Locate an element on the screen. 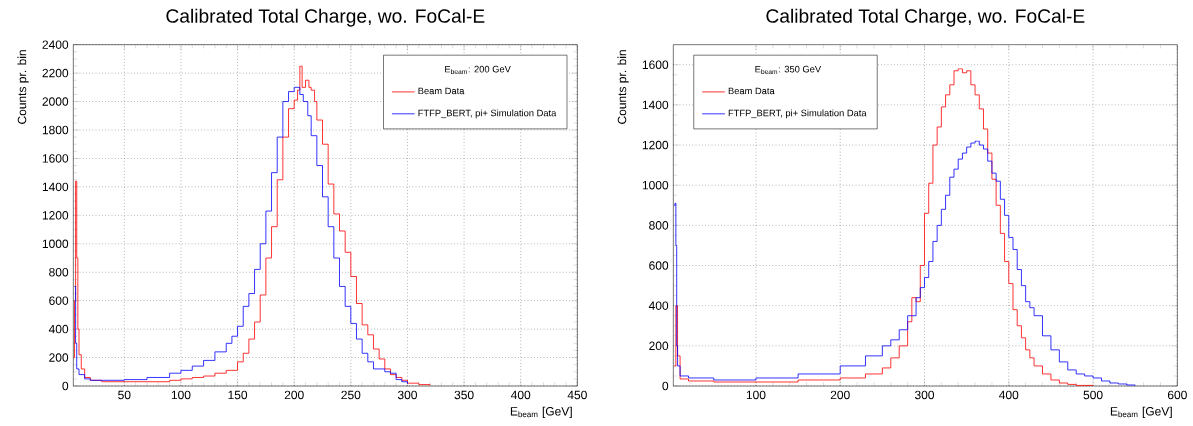 The width and height of the screenshot is (1193, 426). x-tick-label: 250 is located at coordinates (351, 395).